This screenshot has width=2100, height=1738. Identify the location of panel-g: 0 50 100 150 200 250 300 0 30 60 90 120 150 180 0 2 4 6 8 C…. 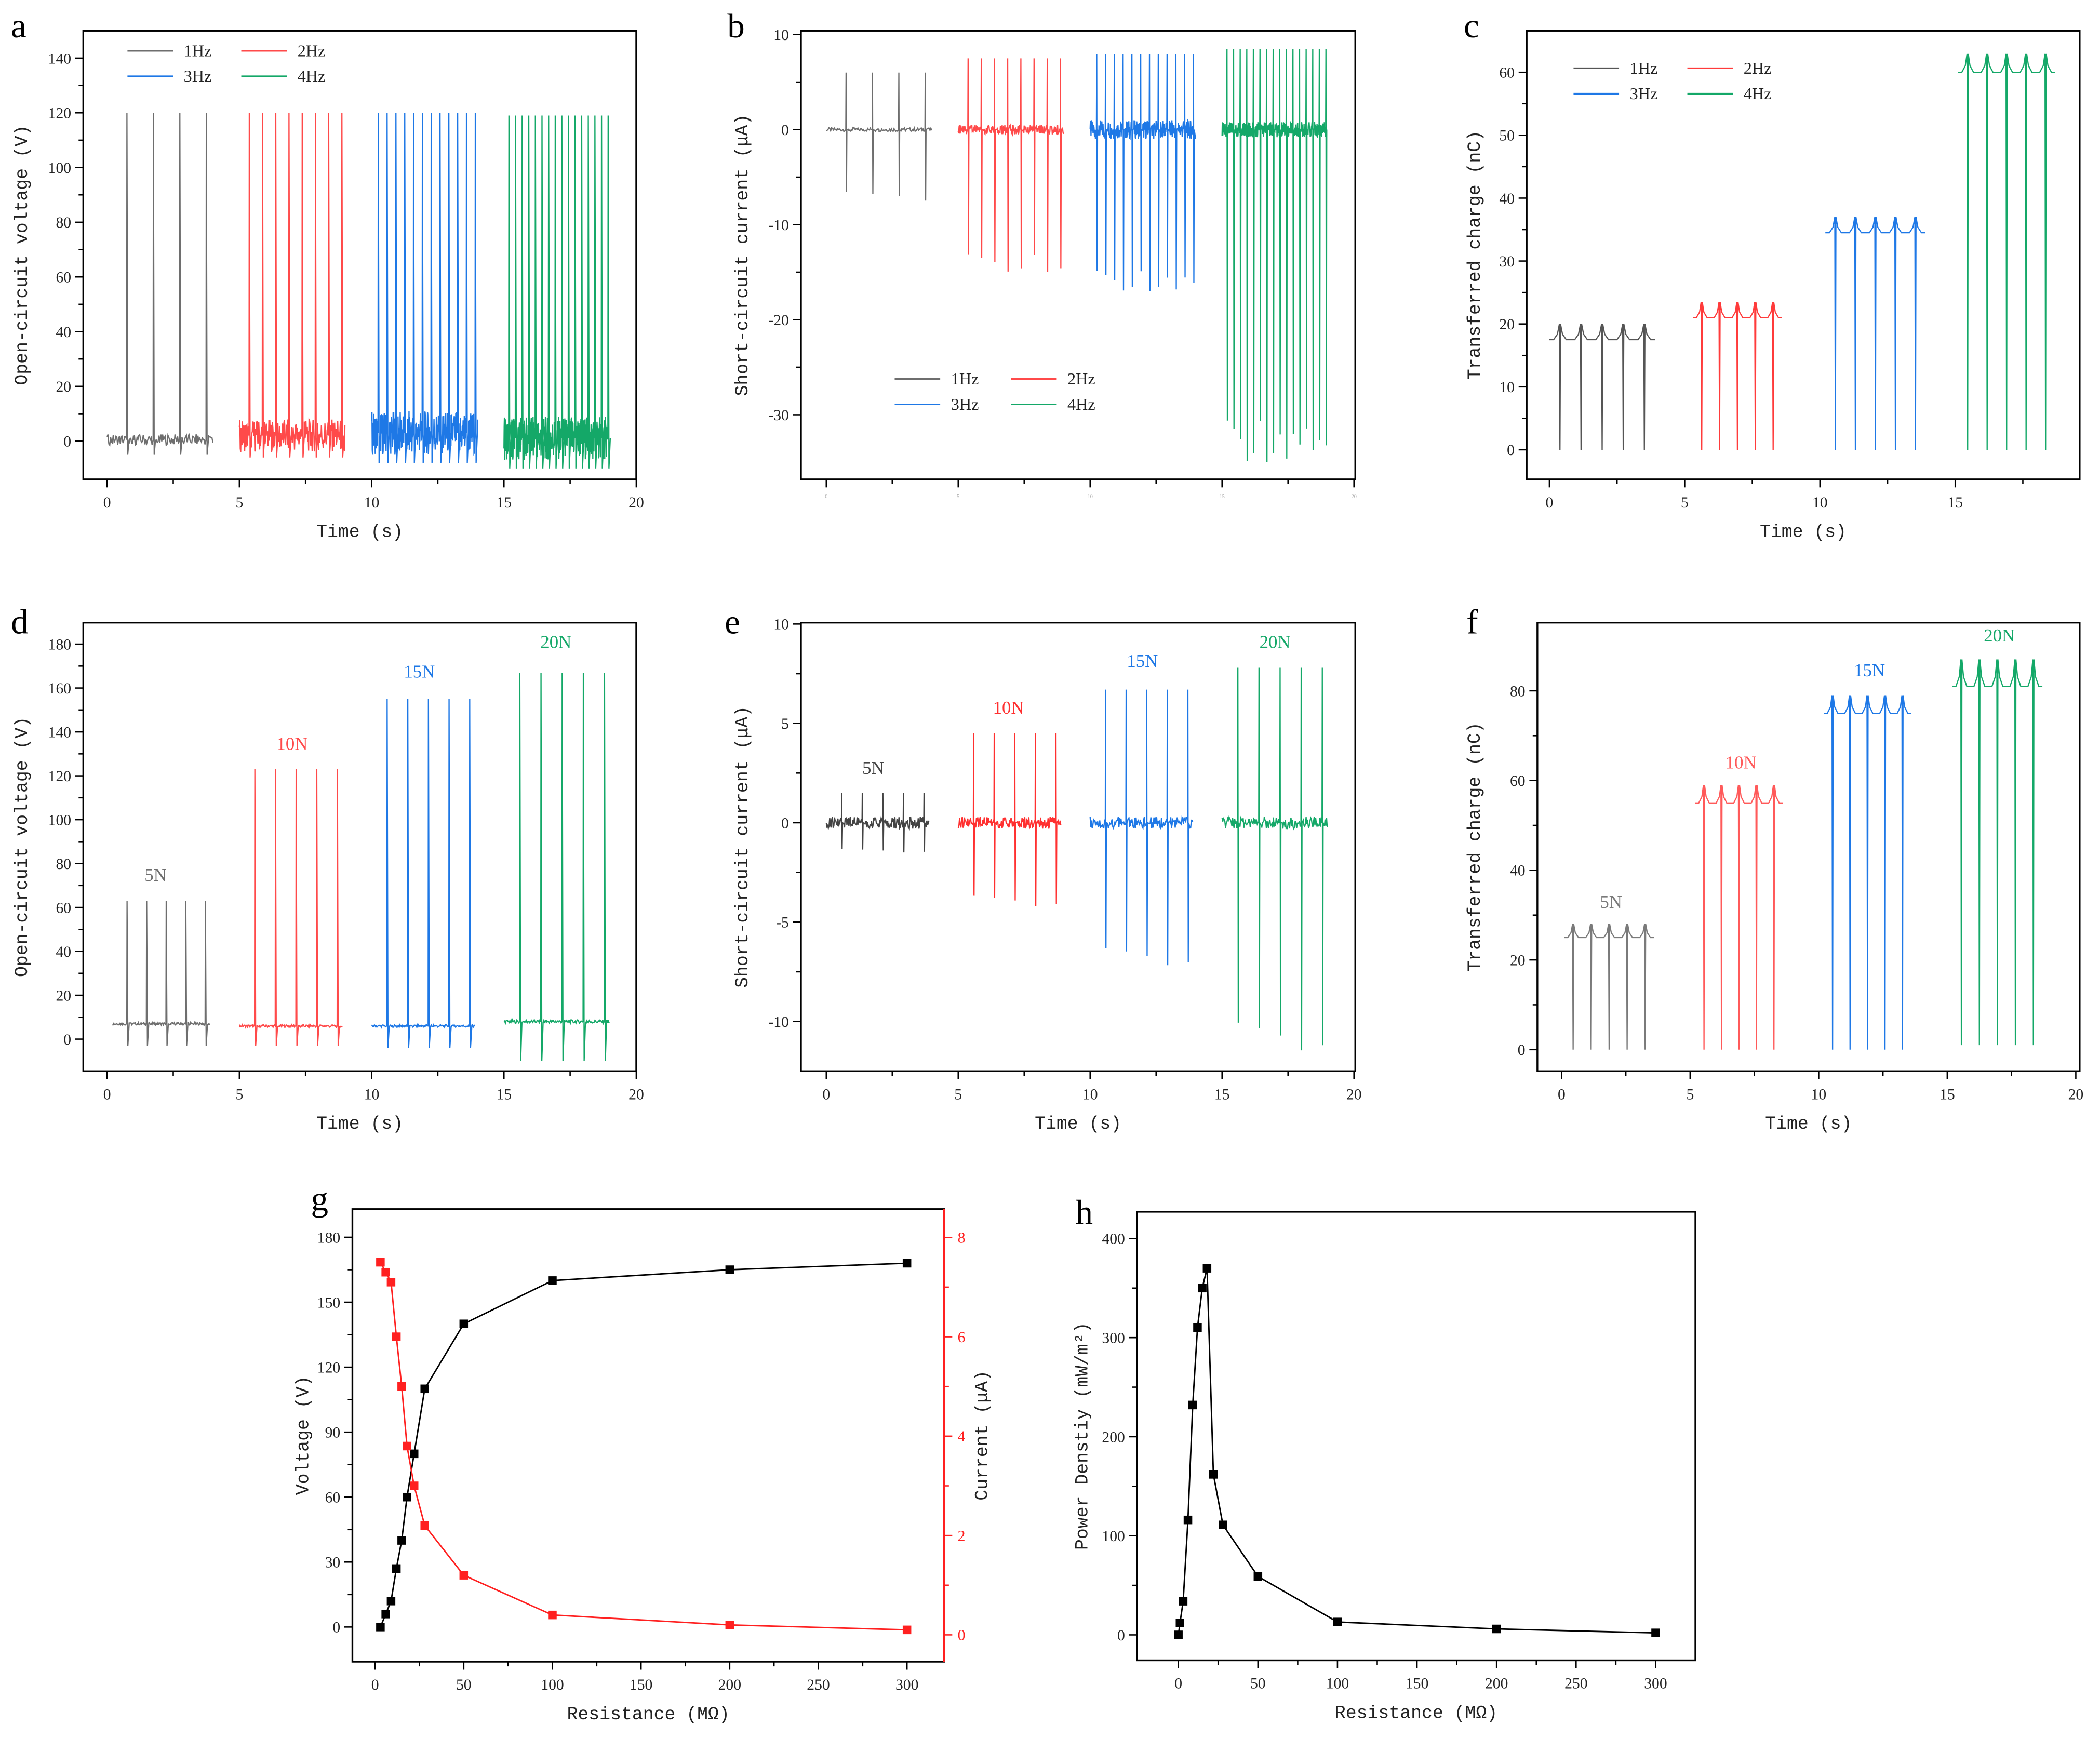
(643, 1453).